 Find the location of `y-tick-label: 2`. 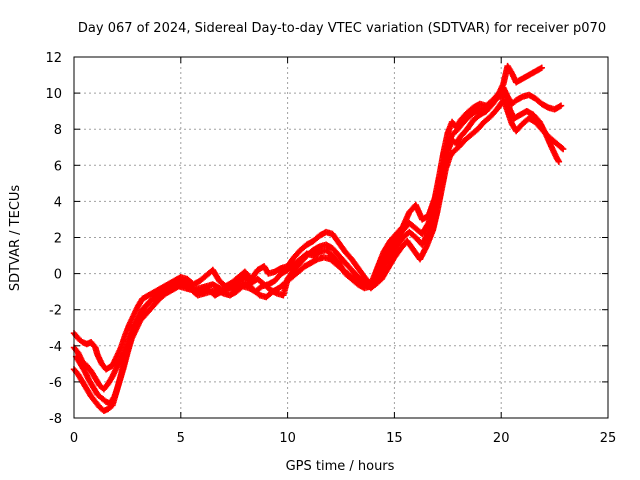

y-tick-label: 2 is located at coordinates (58, 239).